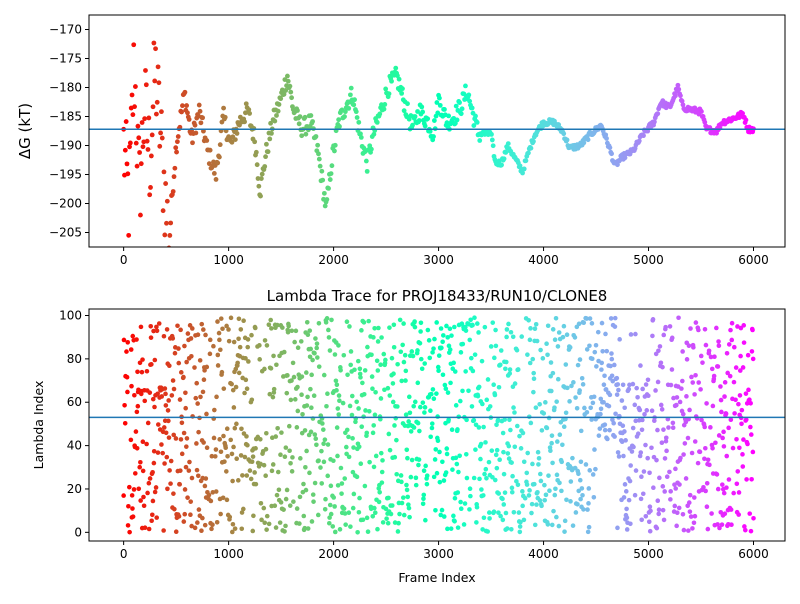  Describe the element at coordinates (65, 233) in the screenshot. I see `delta-g-y-tick-label: −205` at that location.